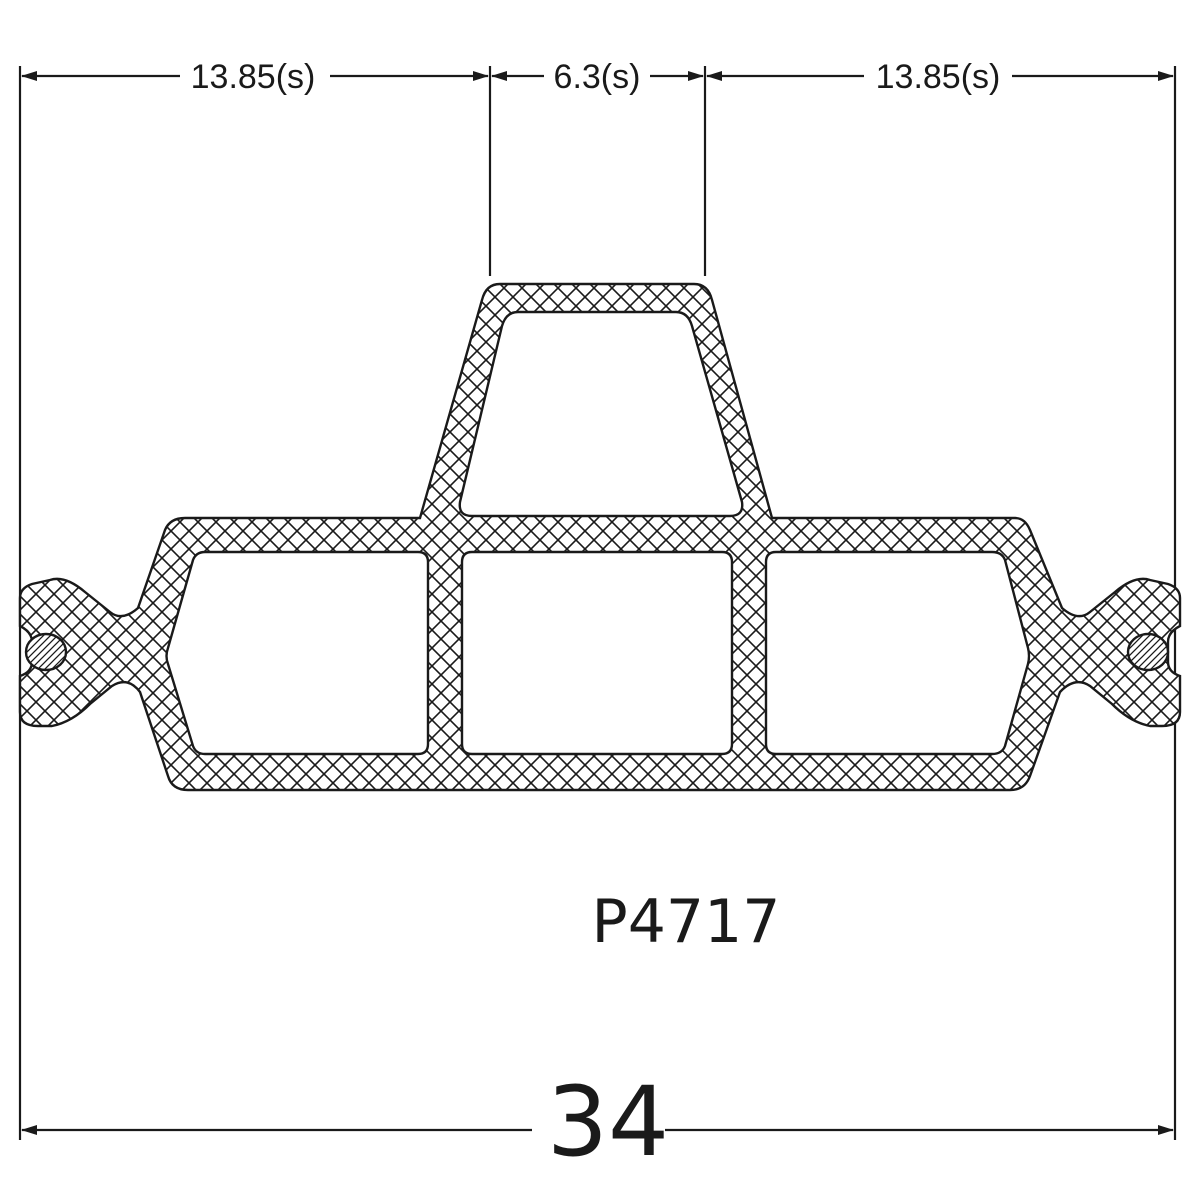 The width and height of the screenshot is (1200, 1200). I want to click on top-dimension-center: 6.3(s), so click(597, 77).